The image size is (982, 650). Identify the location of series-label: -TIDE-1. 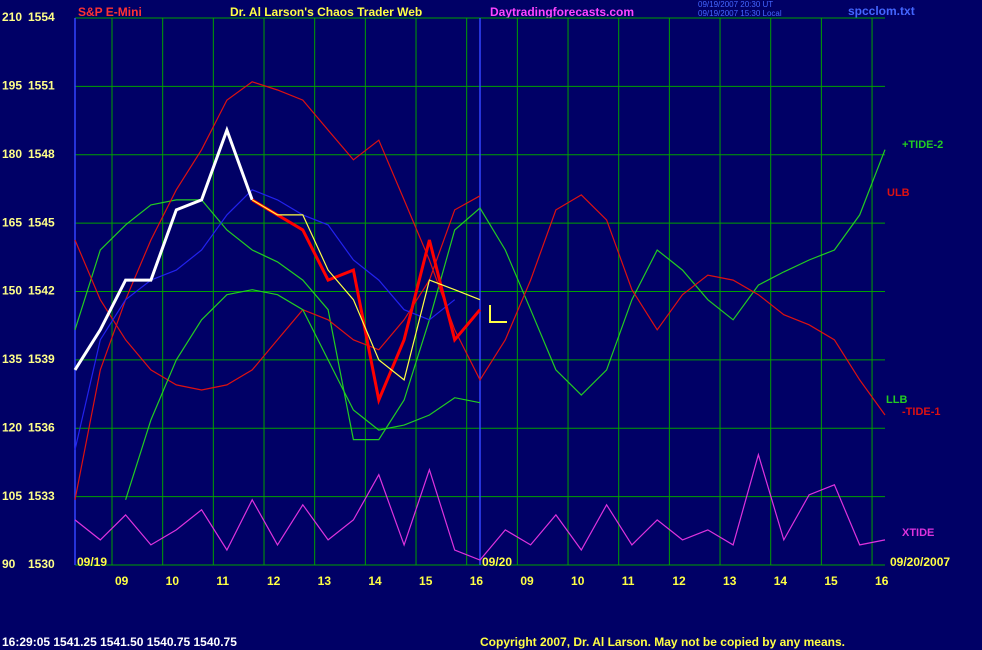
(921, 412).